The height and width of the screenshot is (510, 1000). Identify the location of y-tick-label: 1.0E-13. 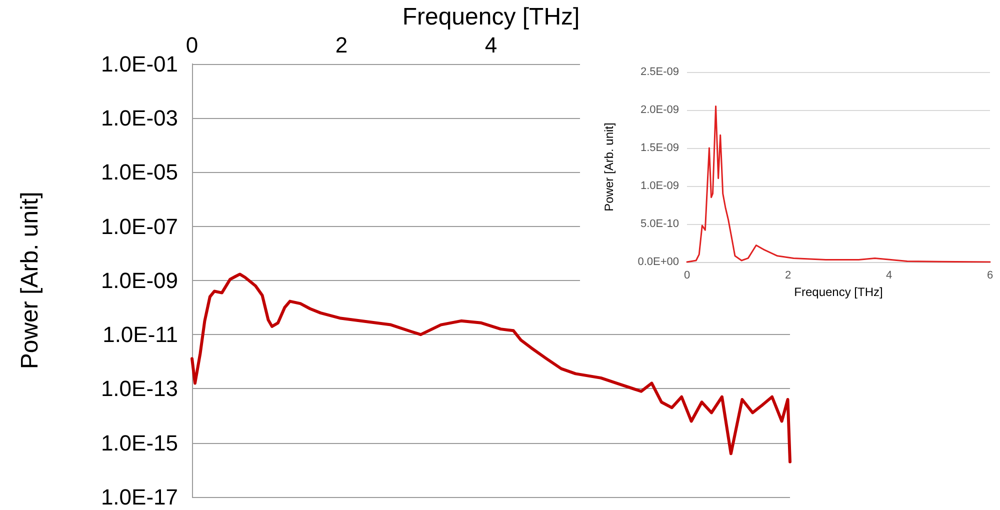
(139, 389).